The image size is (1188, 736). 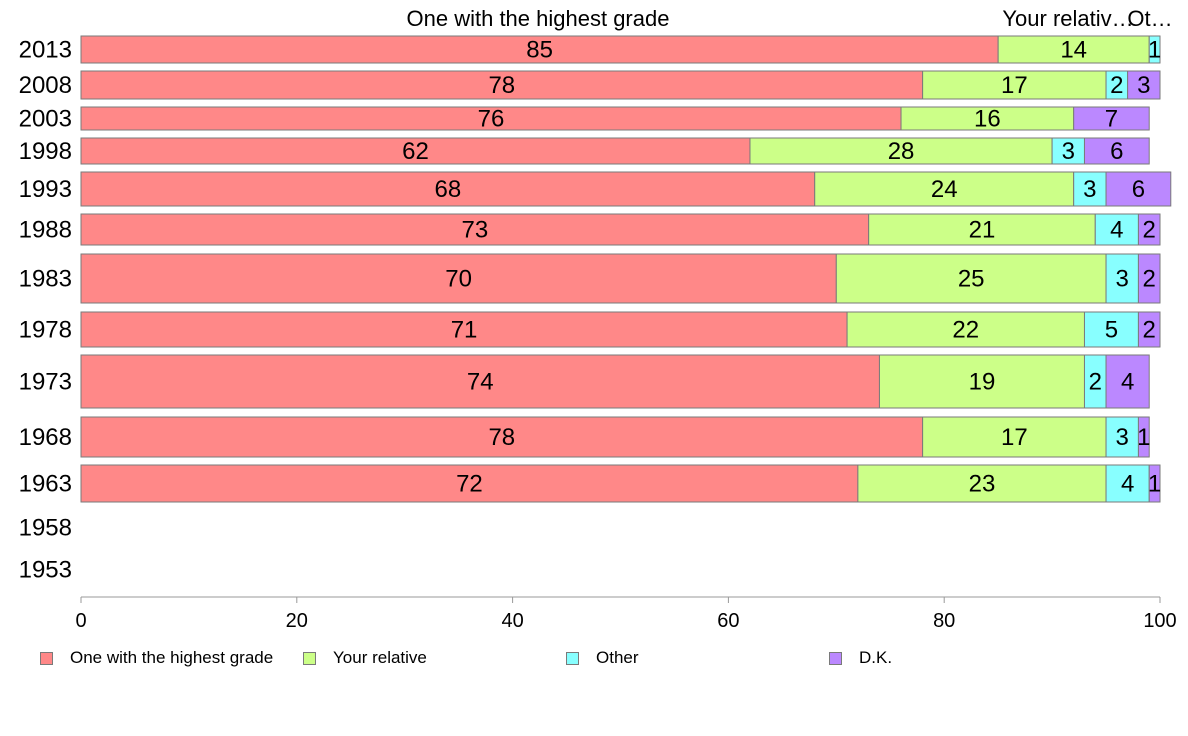 I want to click on data-label: 25, so click(x=971, y=279).